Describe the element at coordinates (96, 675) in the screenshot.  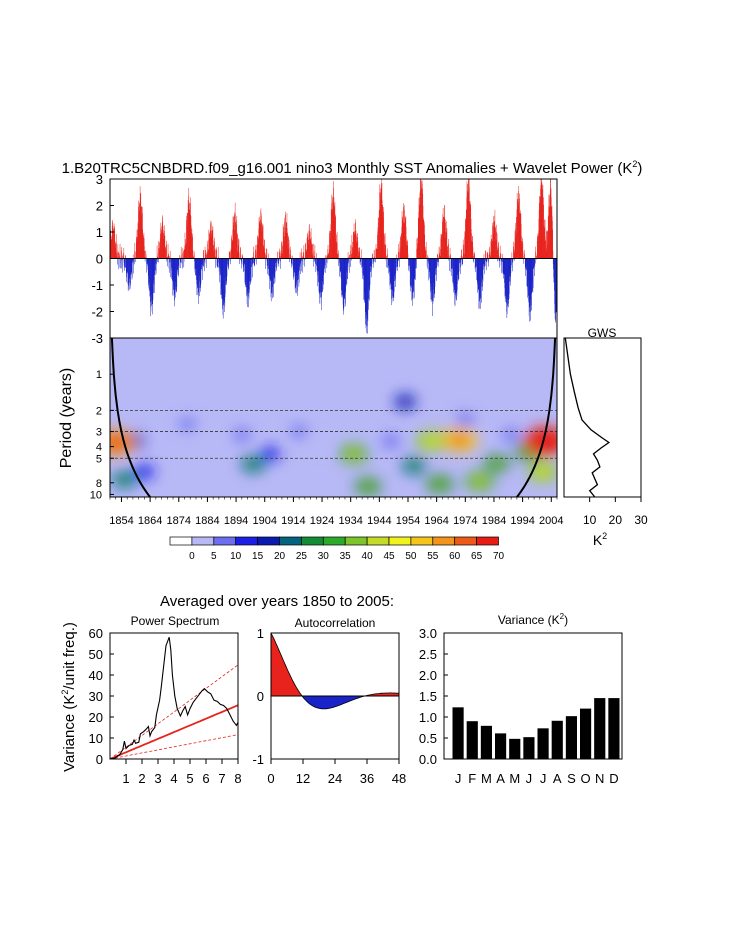
I see `ps-ytick-label: 40` at that location.